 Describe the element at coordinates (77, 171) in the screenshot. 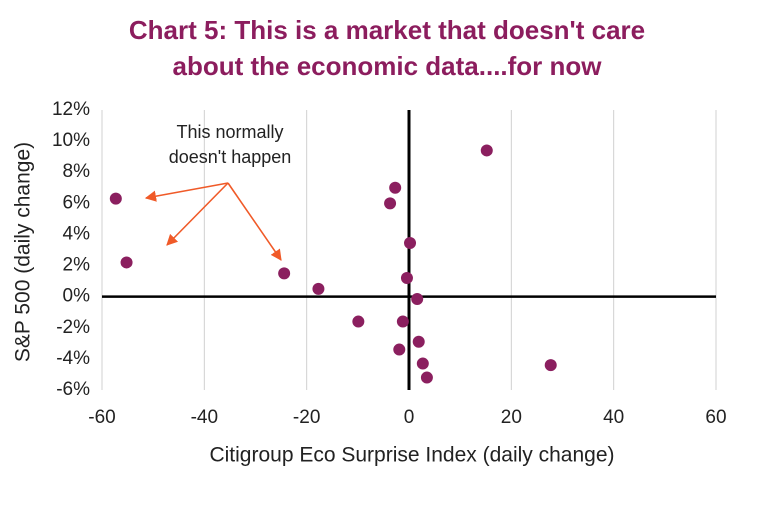

I see `y-tick-label: 8%` at that location.